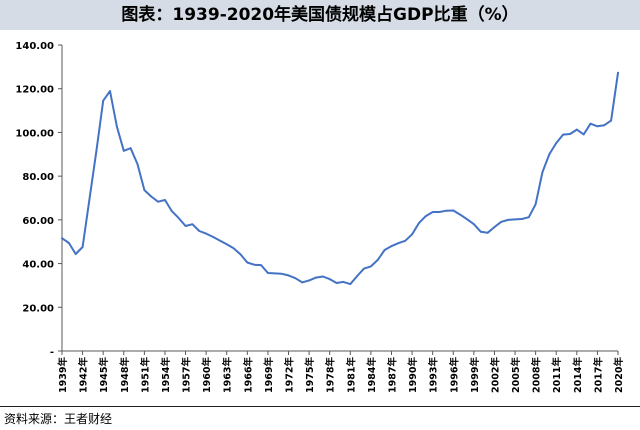 This screenshot has height=430, width=640. Describe the element at coordinates (392, 375) in the screenshot. I see `x-tick-label: 1987年` at that location.